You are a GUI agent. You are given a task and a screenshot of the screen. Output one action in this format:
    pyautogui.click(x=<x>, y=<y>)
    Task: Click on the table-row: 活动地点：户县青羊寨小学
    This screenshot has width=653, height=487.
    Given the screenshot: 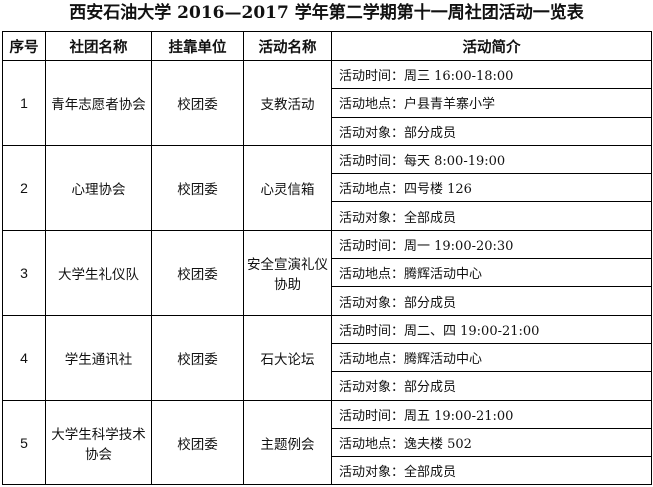 What is the action you would take?
    pyautogui.click(x=327, y=103)
    